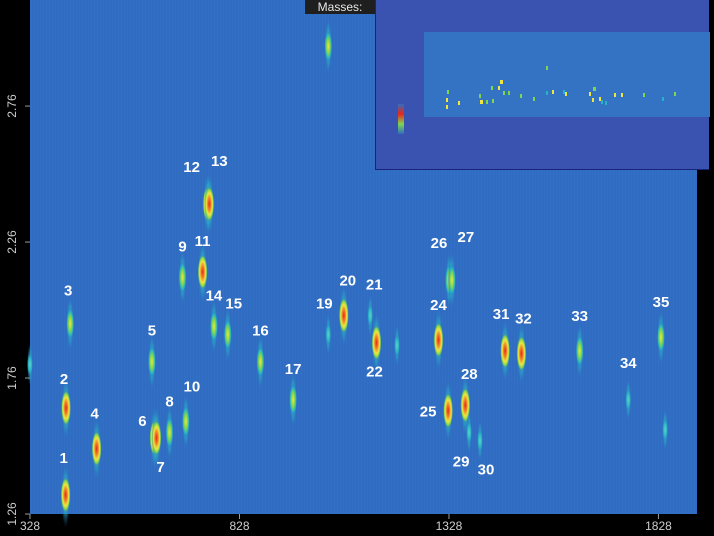 This screenshot has height=536, width=714. I want to click on peak-label: 1, so click(63, 458).